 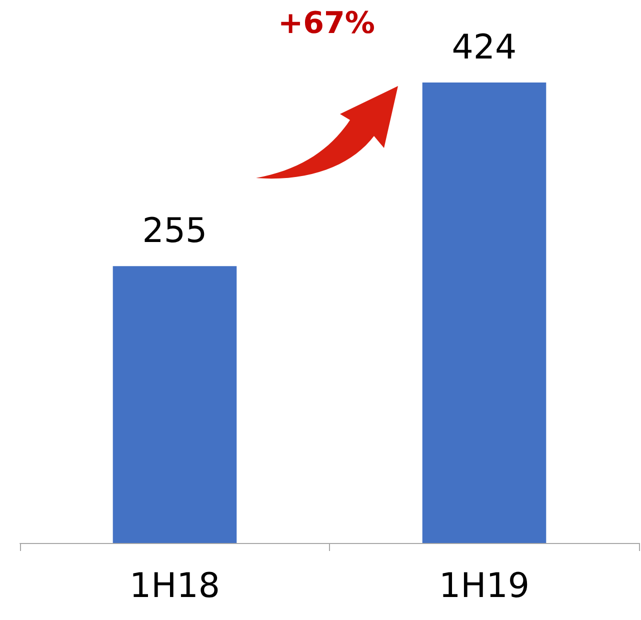 What do you see at coordinates (484, 48) in the screenshot?
I see `data-label: 424` at bounding box center [484, 48].